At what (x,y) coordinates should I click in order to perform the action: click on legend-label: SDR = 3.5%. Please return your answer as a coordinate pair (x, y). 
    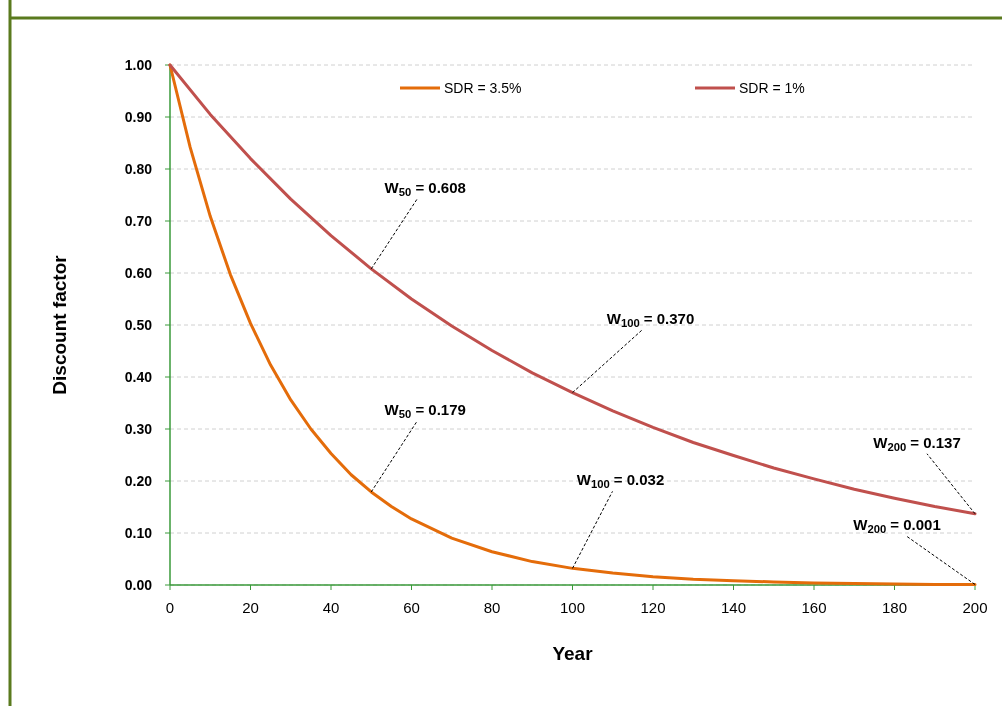
    Looking at the image, I should click on (483, 87).